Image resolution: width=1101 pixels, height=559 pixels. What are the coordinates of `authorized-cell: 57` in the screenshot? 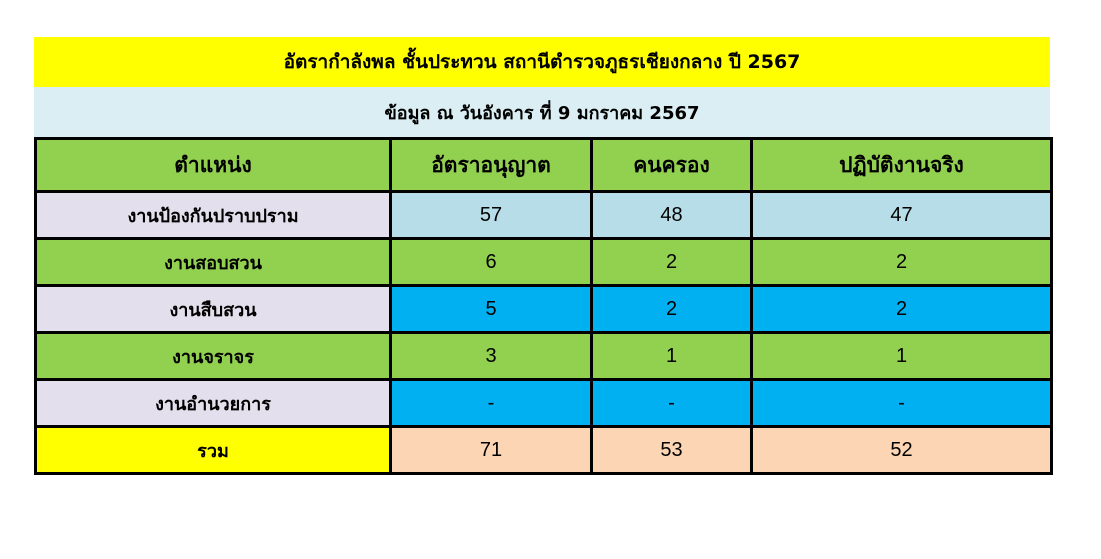 It's located at (491, 215).